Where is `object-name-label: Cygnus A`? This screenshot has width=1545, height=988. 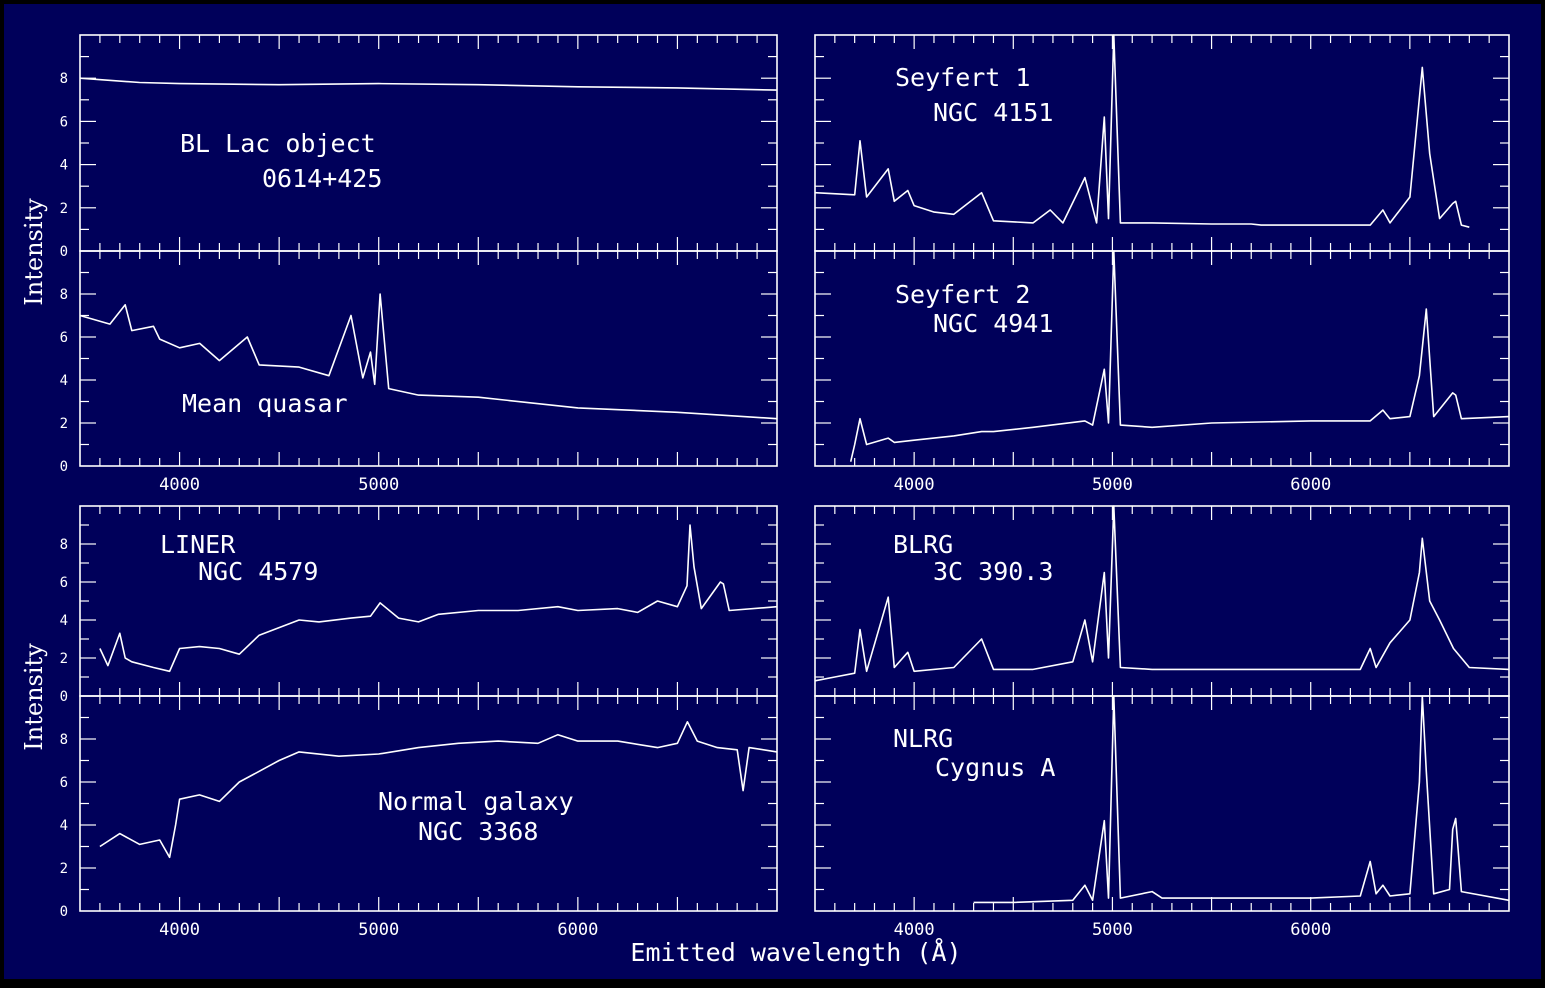
object-name-label: Cygnus A is located at coordinates (995, 767).